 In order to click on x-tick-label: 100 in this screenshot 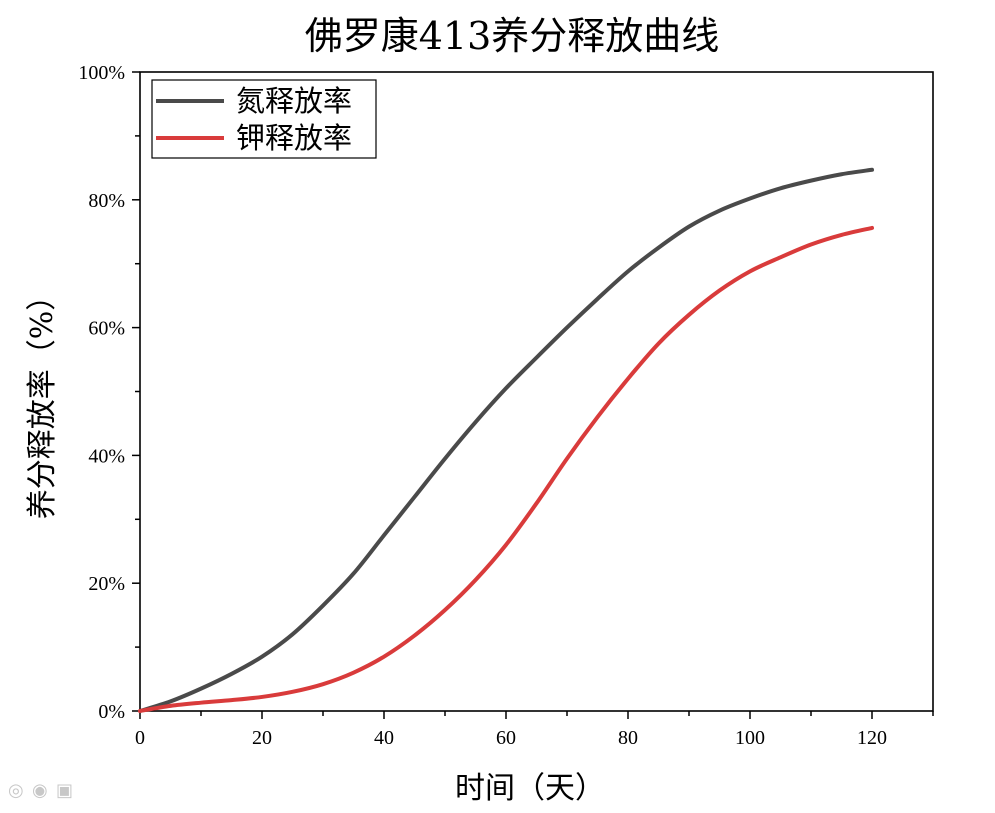, I will do `click(750, 738)`.